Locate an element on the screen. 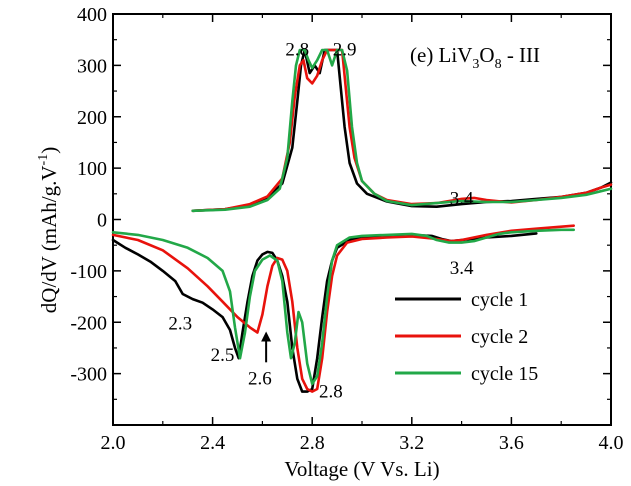  x-tick-label: 3.2 is located at coordinates (411, 443).